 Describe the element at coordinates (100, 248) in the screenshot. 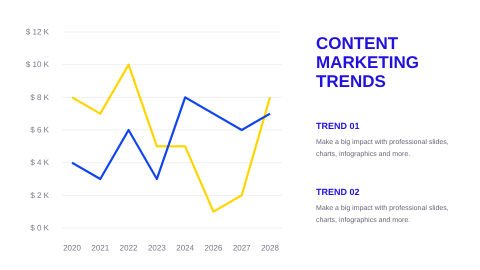

I see `x-tick-label: 2021` at that location.